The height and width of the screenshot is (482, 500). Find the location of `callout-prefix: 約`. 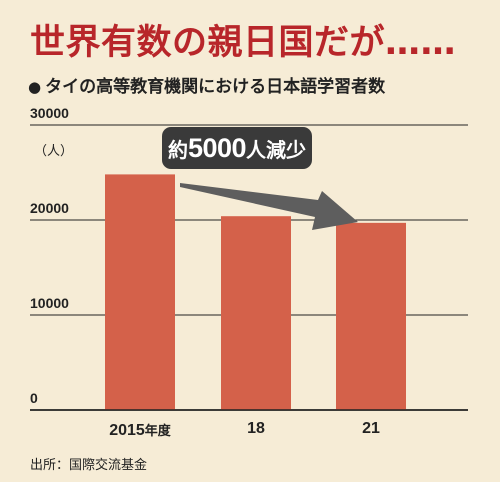

callout-prefix: 約 is located at coordinates (177, 149).